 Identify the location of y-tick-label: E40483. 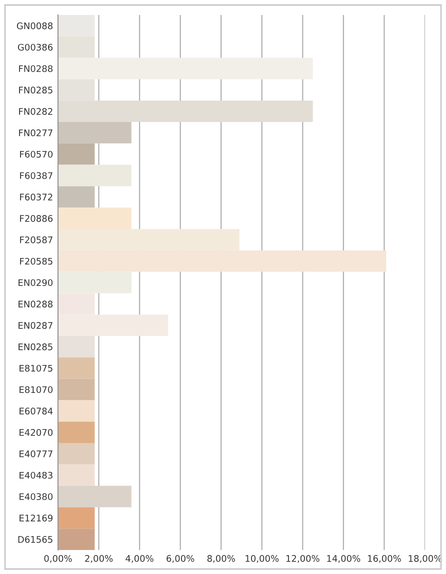
(36, 475).